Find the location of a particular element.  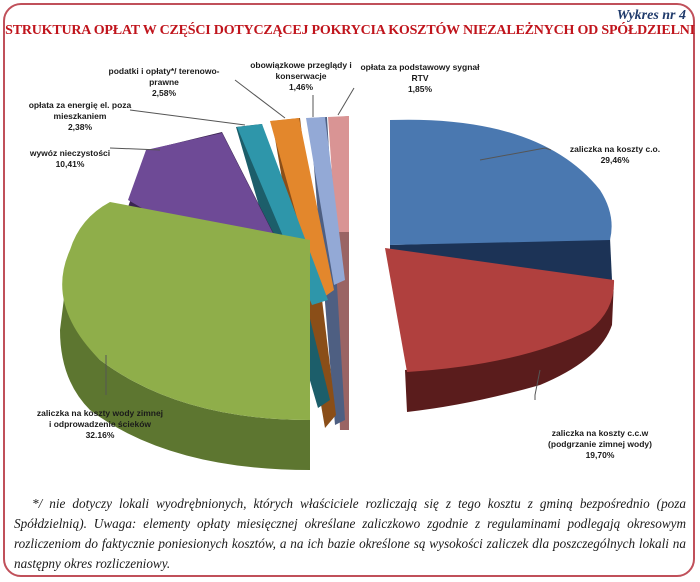

label-energia-name: opłata za energię el. poza is located at coordinates (80, 105).